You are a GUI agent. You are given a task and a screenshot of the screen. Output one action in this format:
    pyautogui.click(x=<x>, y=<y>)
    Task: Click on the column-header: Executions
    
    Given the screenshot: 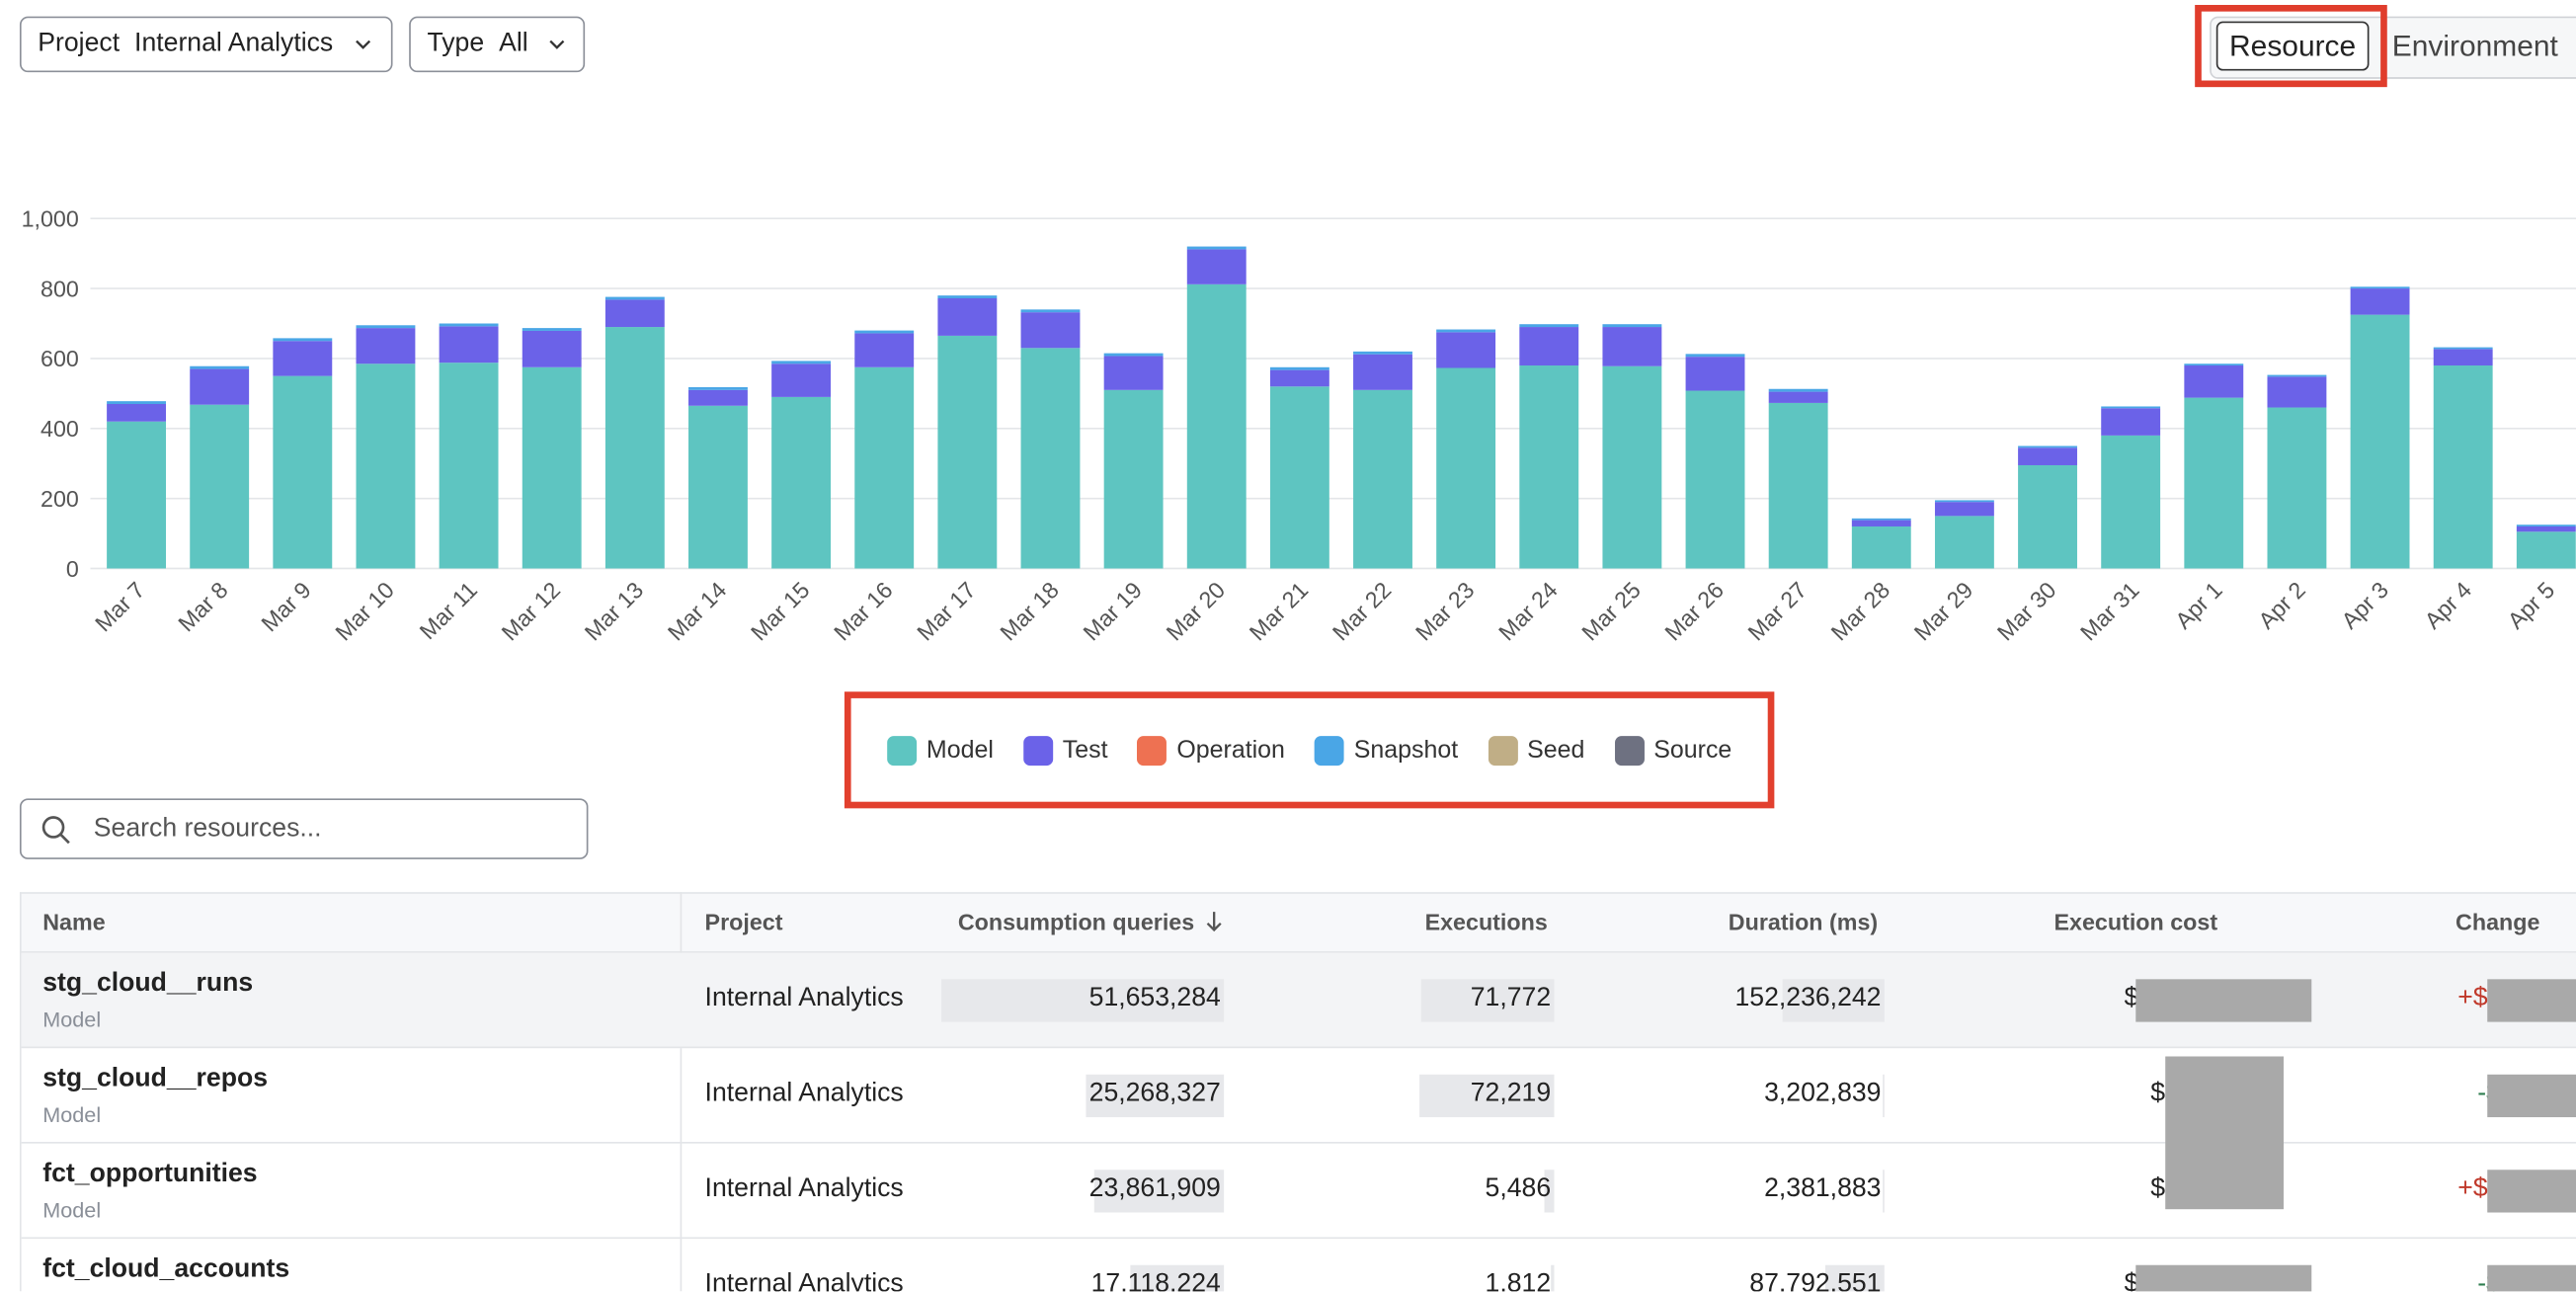 What is the action you would take?
    pyautogui.click(x=1486, y=921)
    